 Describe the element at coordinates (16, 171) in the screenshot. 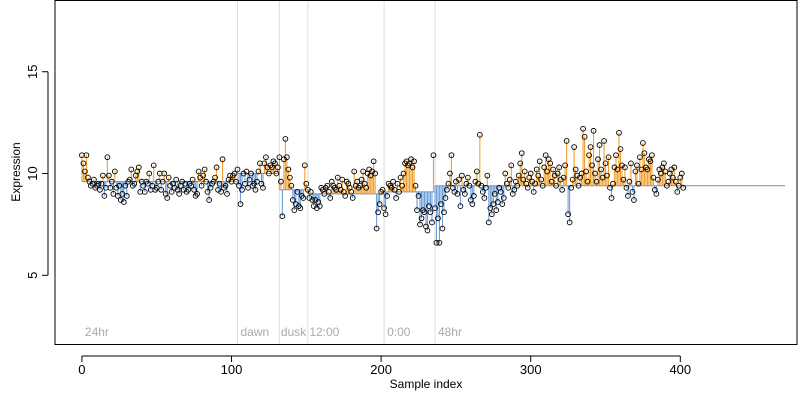

I see `y-axis-title: Expression` at that location.